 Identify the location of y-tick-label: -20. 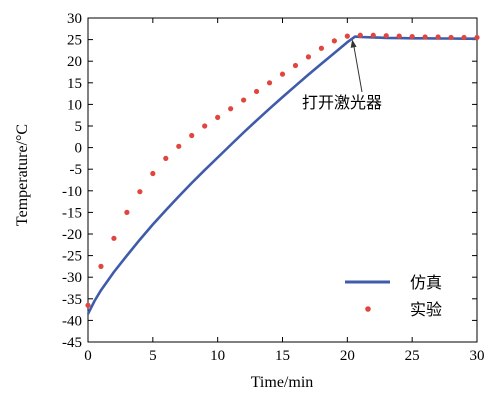
(72, 235).